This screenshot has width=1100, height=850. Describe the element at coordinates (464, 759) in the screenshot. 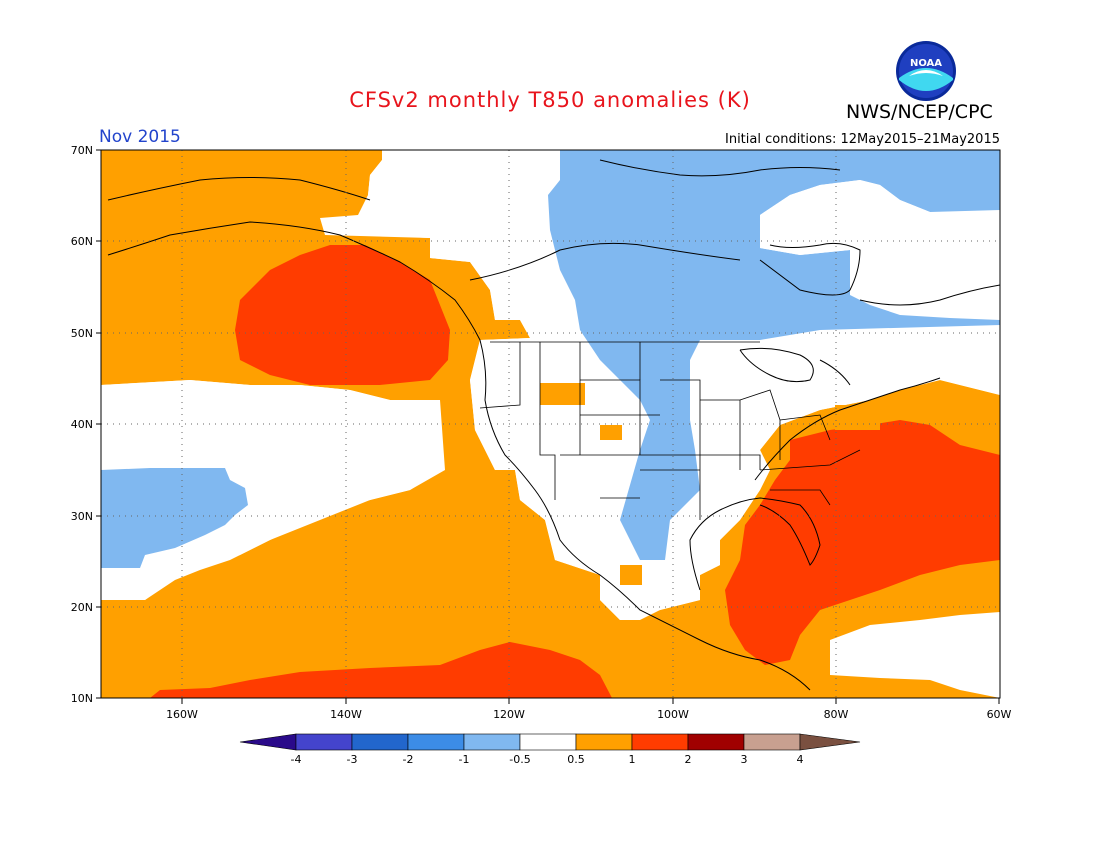

I see `colorbar-label: -1` at that location.